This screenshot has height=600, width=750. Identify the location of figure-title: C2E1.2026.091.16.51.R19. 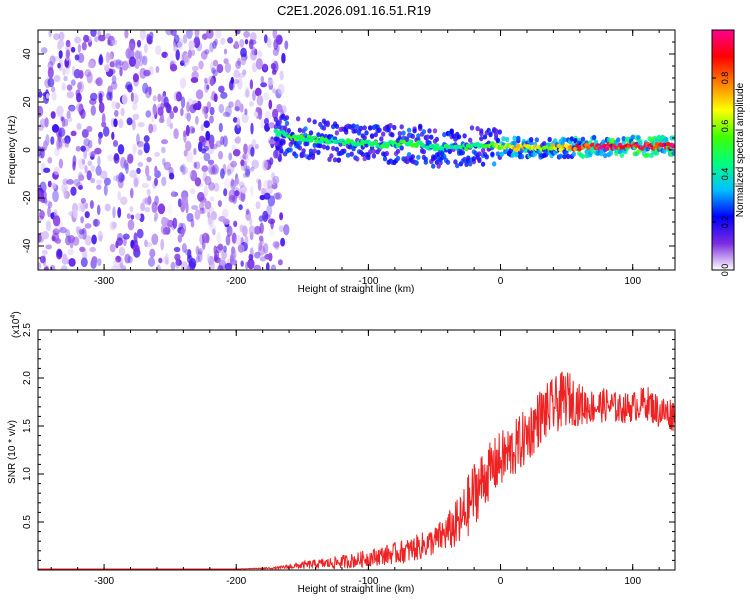
(354, 10).